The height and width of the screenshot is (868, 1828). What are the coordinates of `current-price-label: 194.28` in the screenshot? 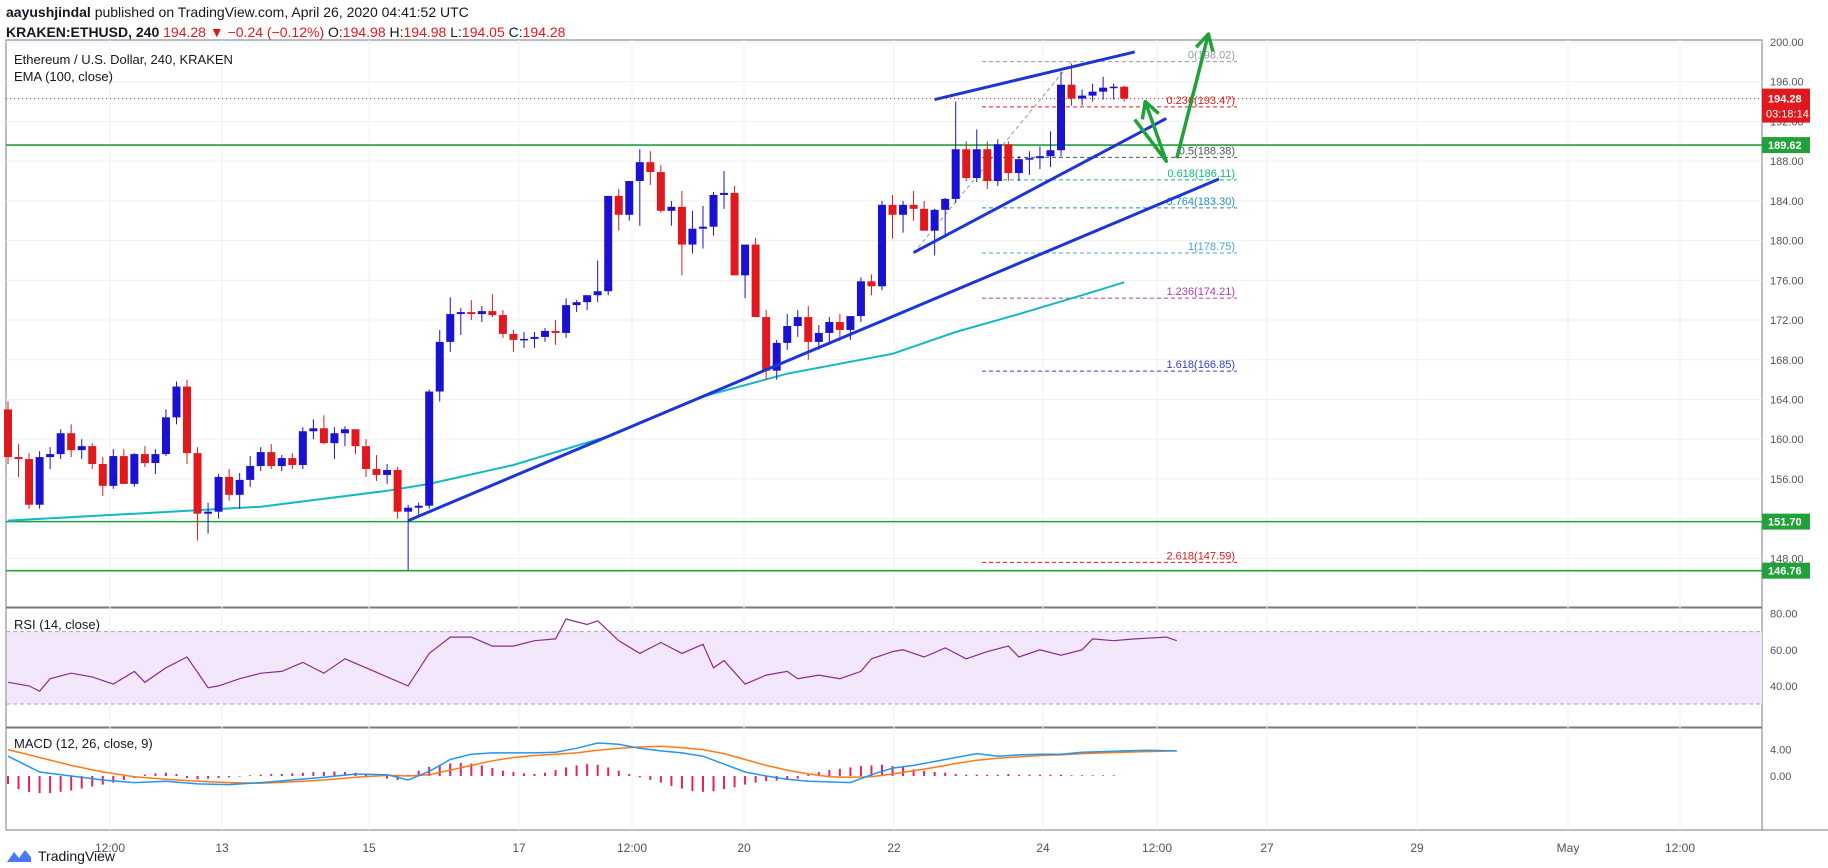 It's located at (1785, 100).